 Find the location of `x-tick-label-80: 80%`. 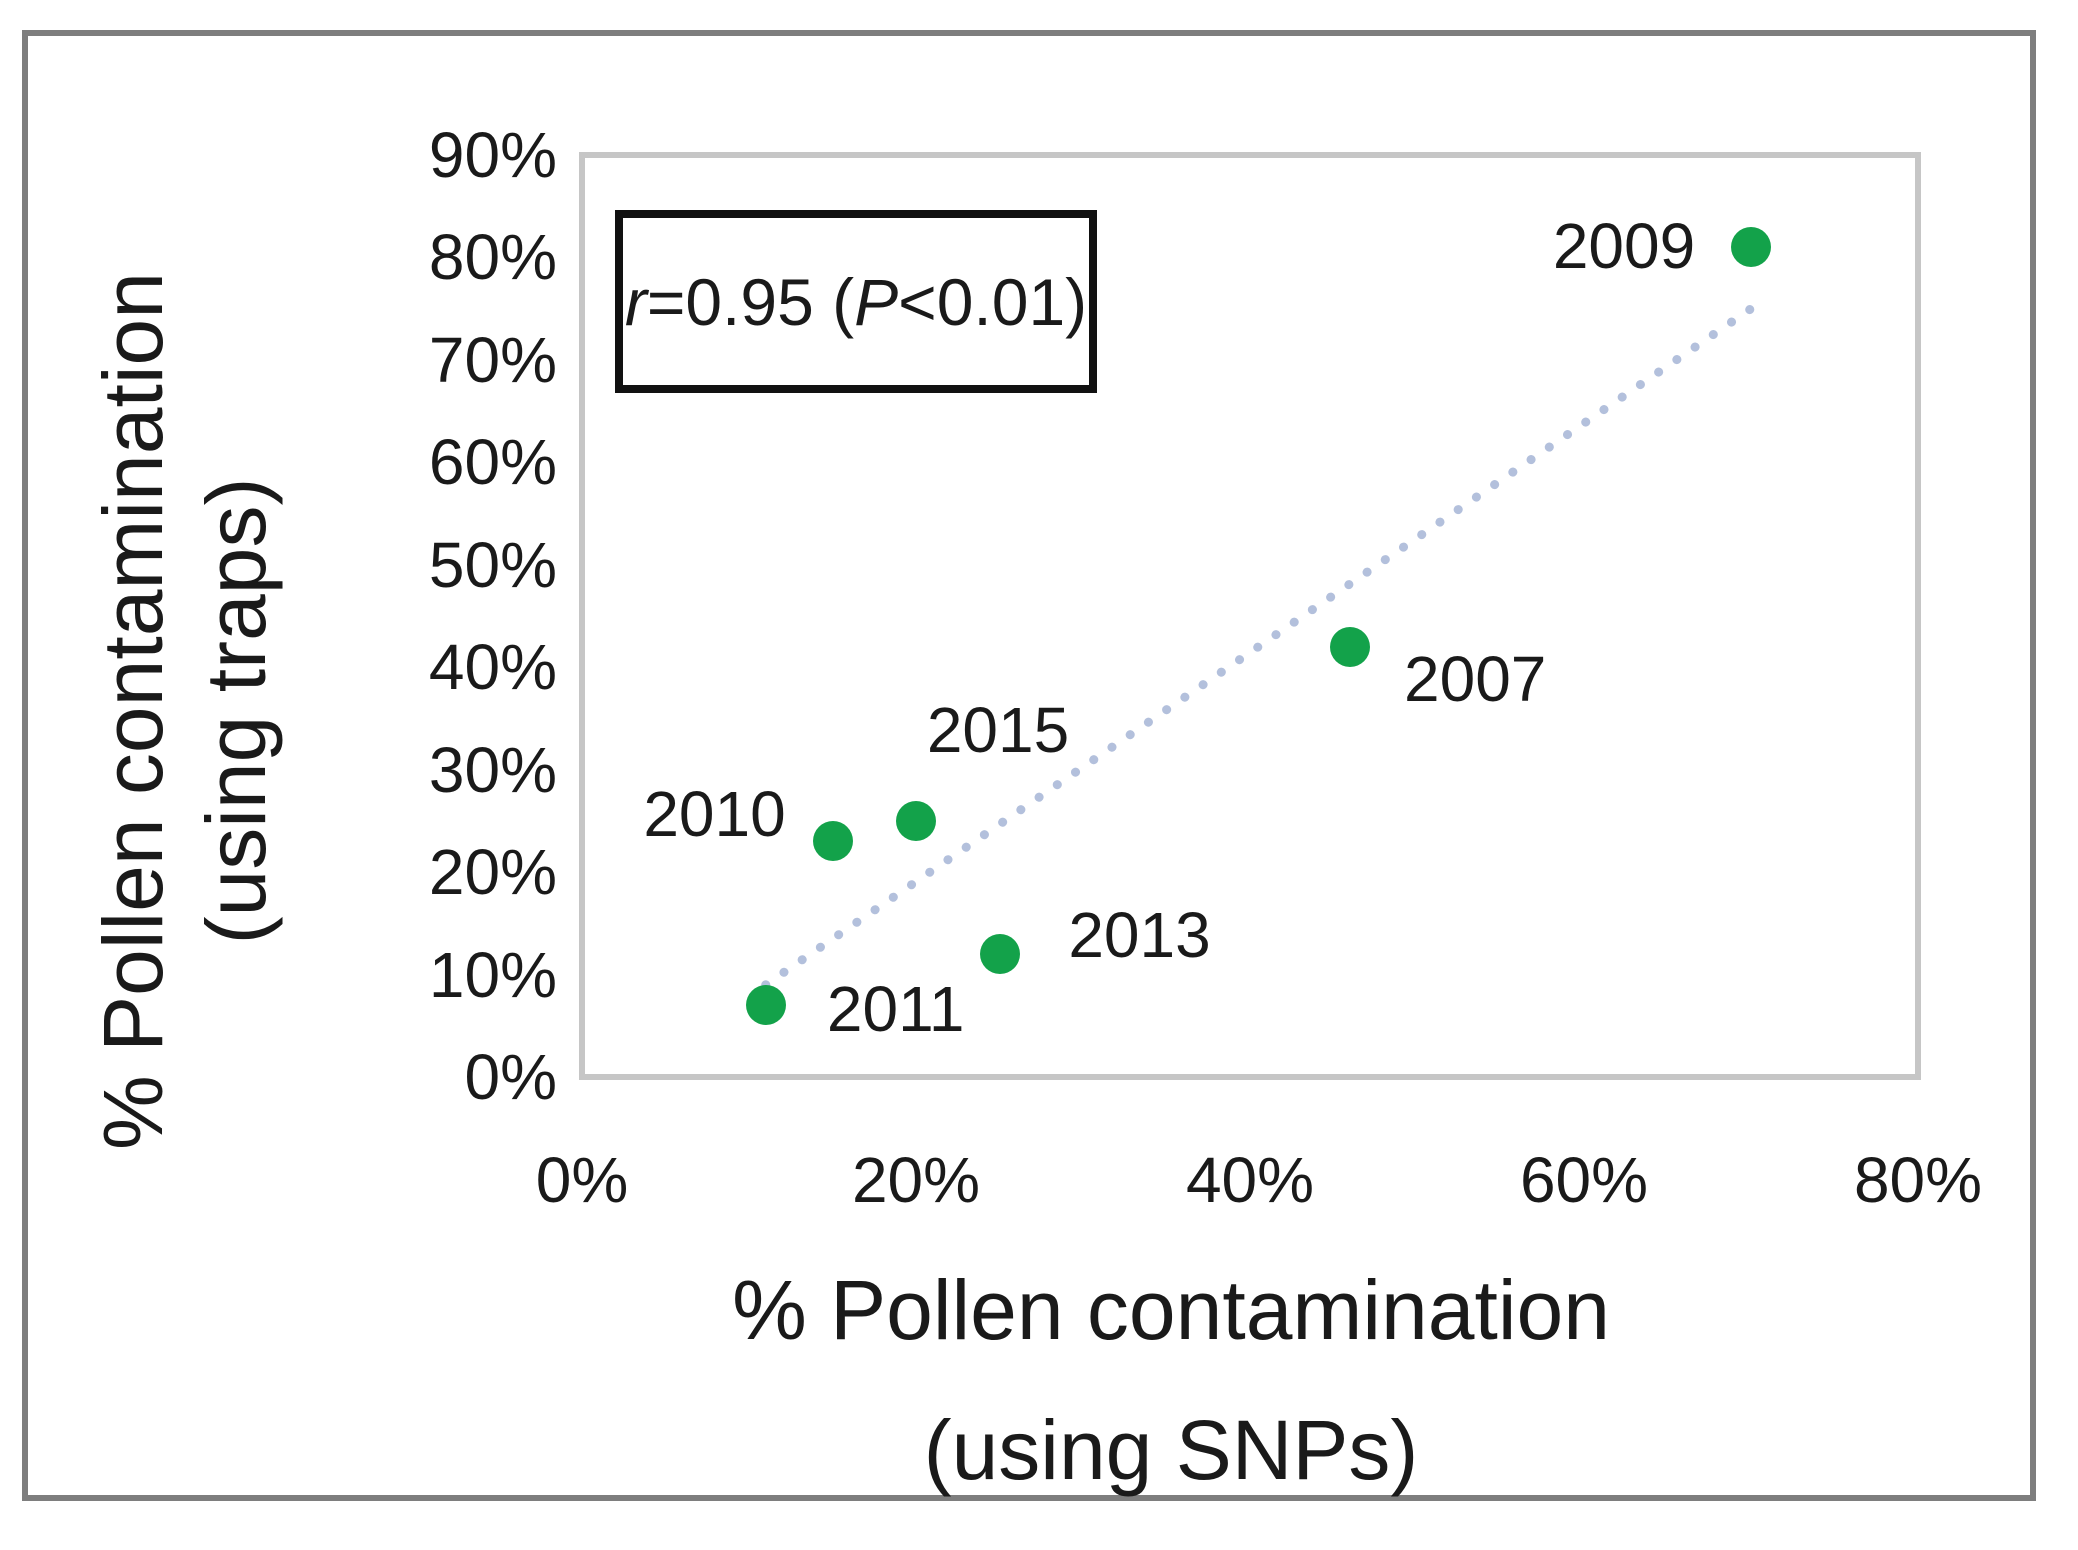

x-tick-label-80: 80% is located at coordinates (1918, 1180).